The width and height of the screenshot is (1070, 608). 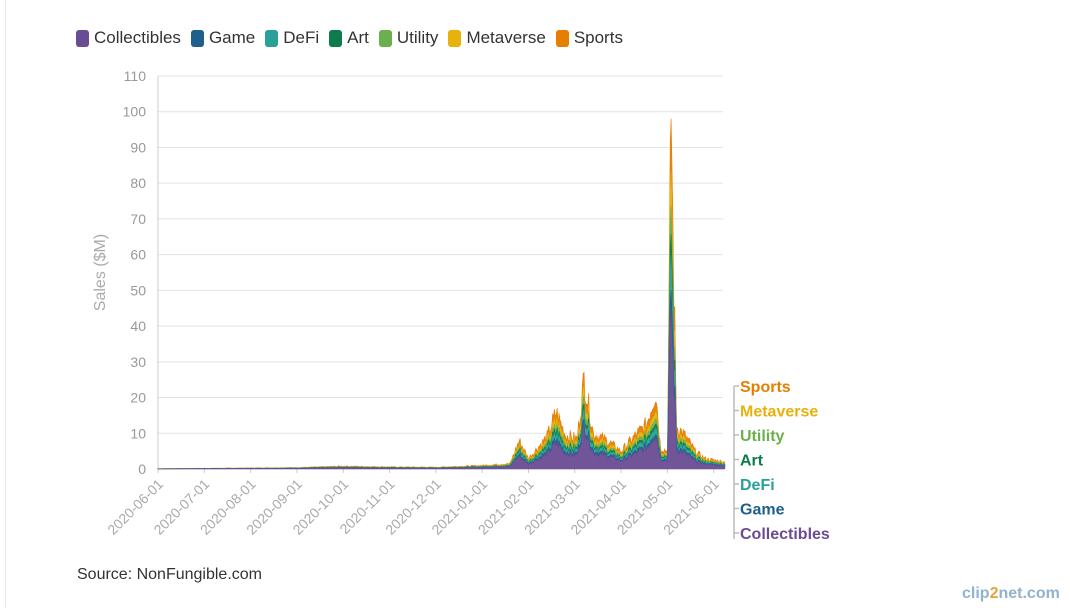 What do you see at coordinates (137, 37) in the screenshot?
I see `legend-label: Collectibles` at bounding box center [137, 37].